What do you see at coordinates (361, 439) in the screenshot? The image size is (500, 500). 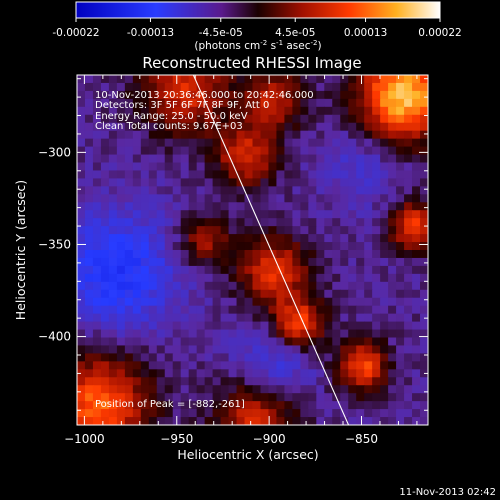 I see `x-tick-label: −850` at bounding box center [361, 439].